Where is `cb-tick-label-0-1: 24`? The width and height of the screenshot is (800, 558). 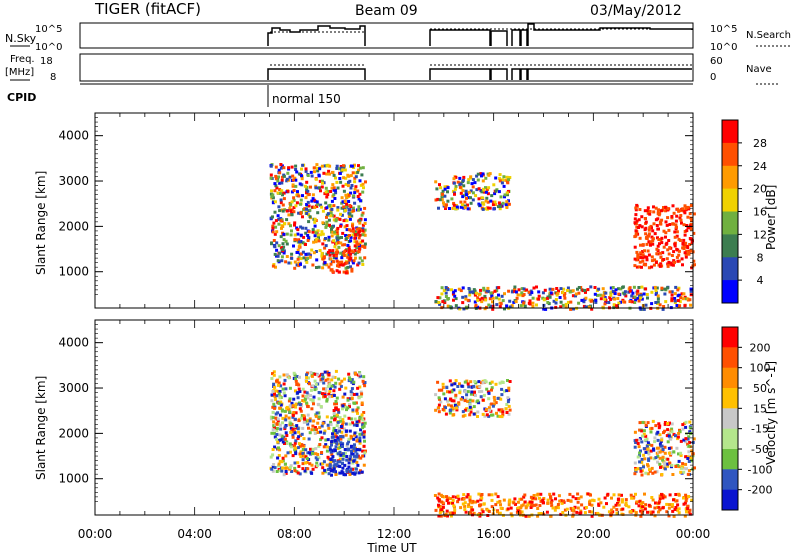
cb-tick-label-0-1: 24 is located at coordinates (760, 166).